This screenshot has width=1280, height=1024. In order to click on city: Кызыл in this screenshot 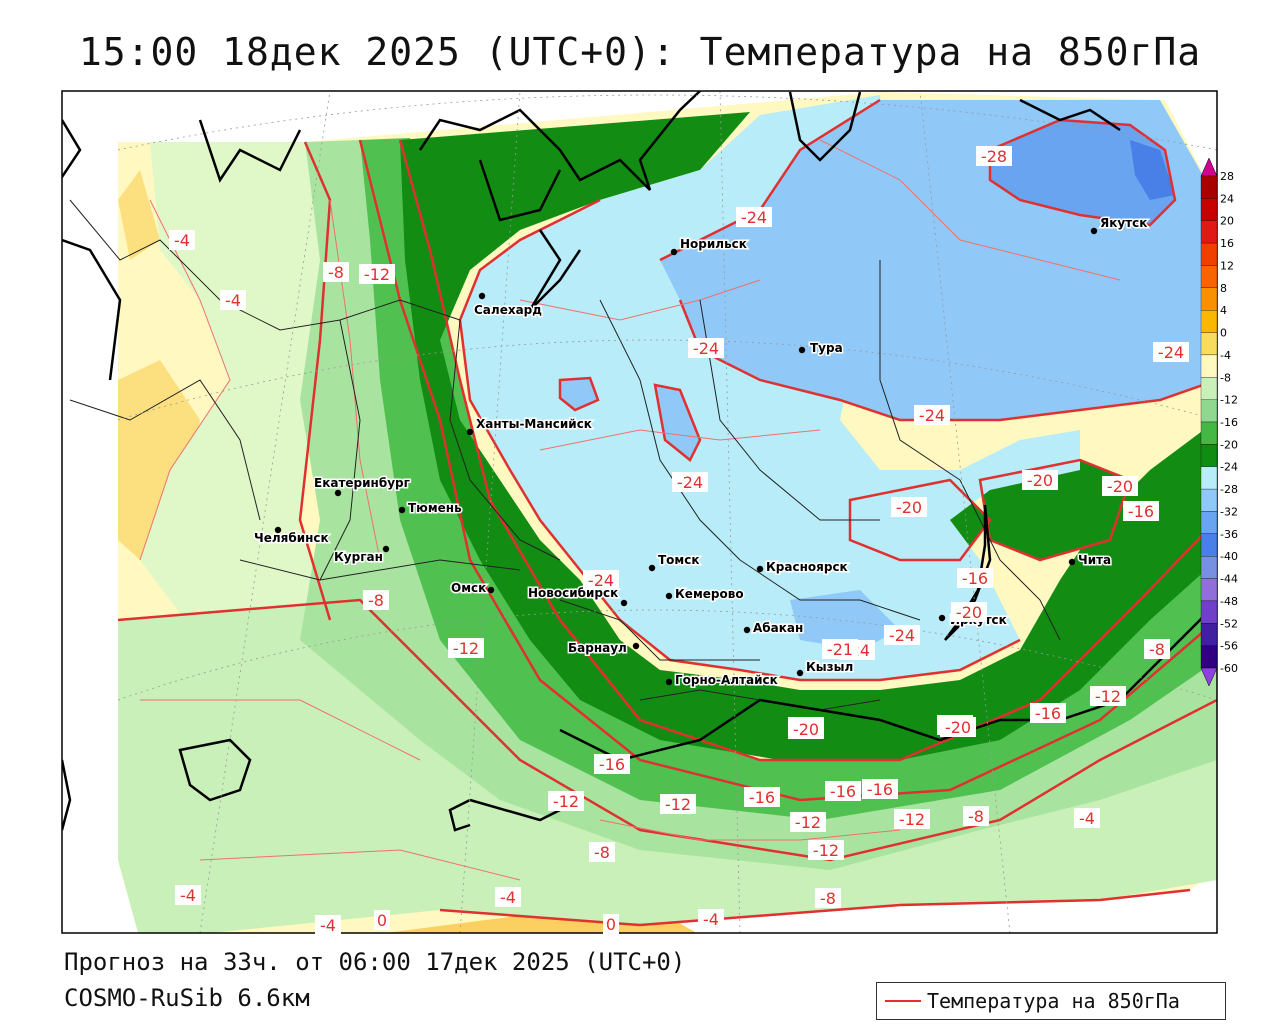, I will do `click(825, 668)`.